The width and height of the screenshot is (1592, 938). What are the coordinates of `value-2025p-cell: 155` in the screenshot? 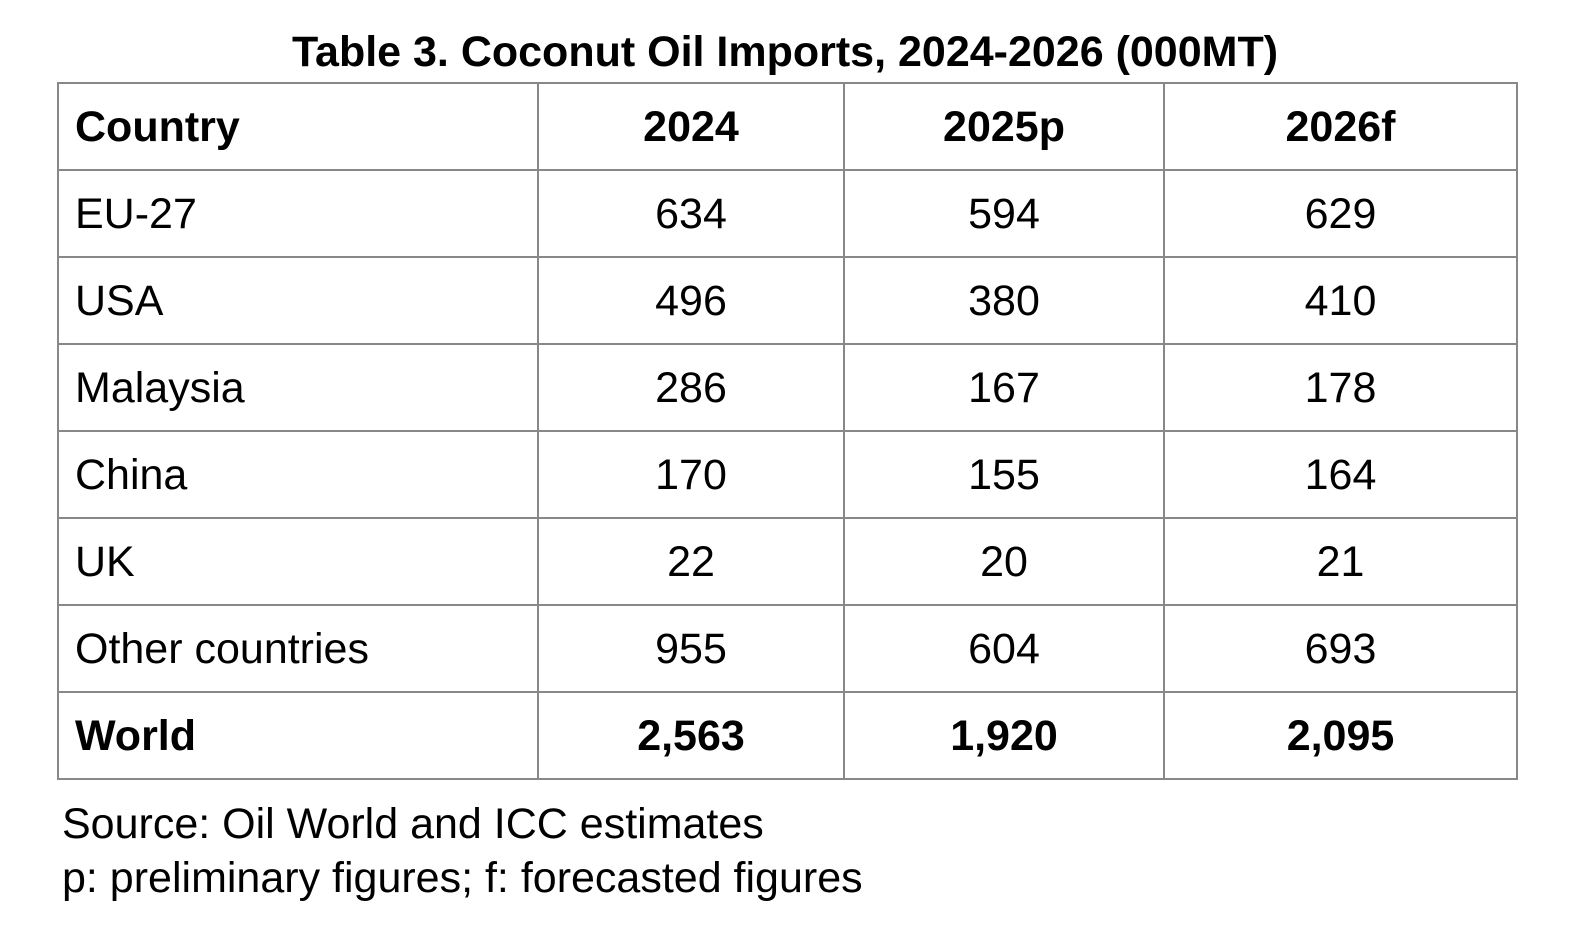 It's located at (1004, 474).